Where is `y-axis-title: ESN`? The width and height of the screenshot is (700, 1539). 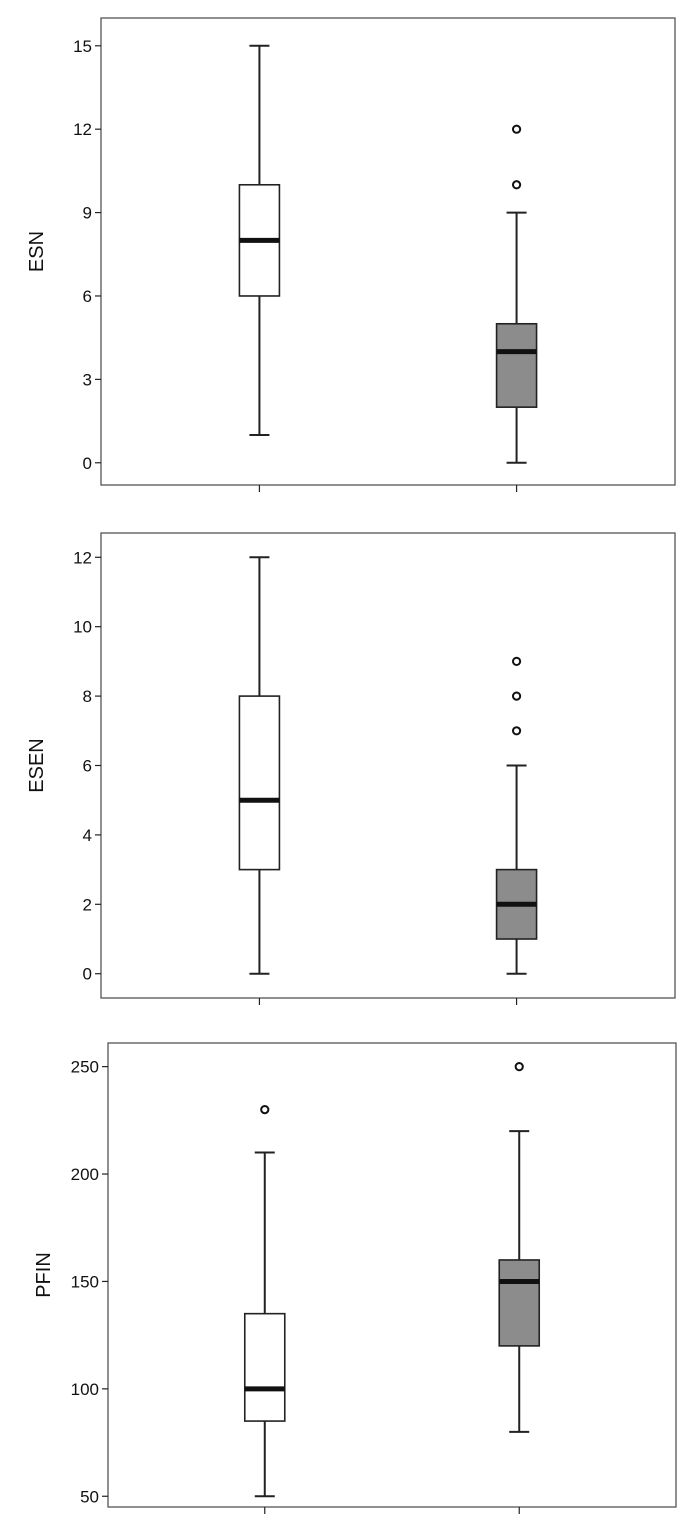
y-axis-title: ESN is located at coordinates (37, 251).